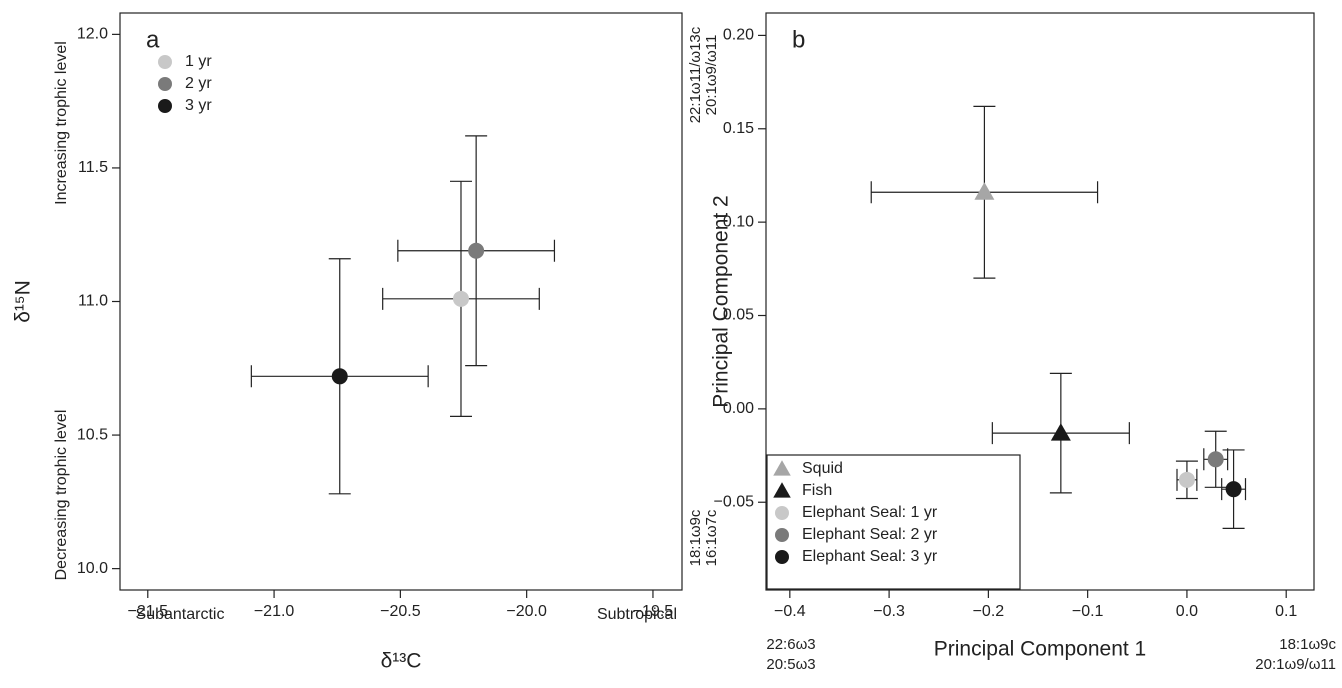  What do you see at coordinates (93, 167) in the screenshot?
I see `y-tick-label: 11.5` at bounding box center [93, 167].